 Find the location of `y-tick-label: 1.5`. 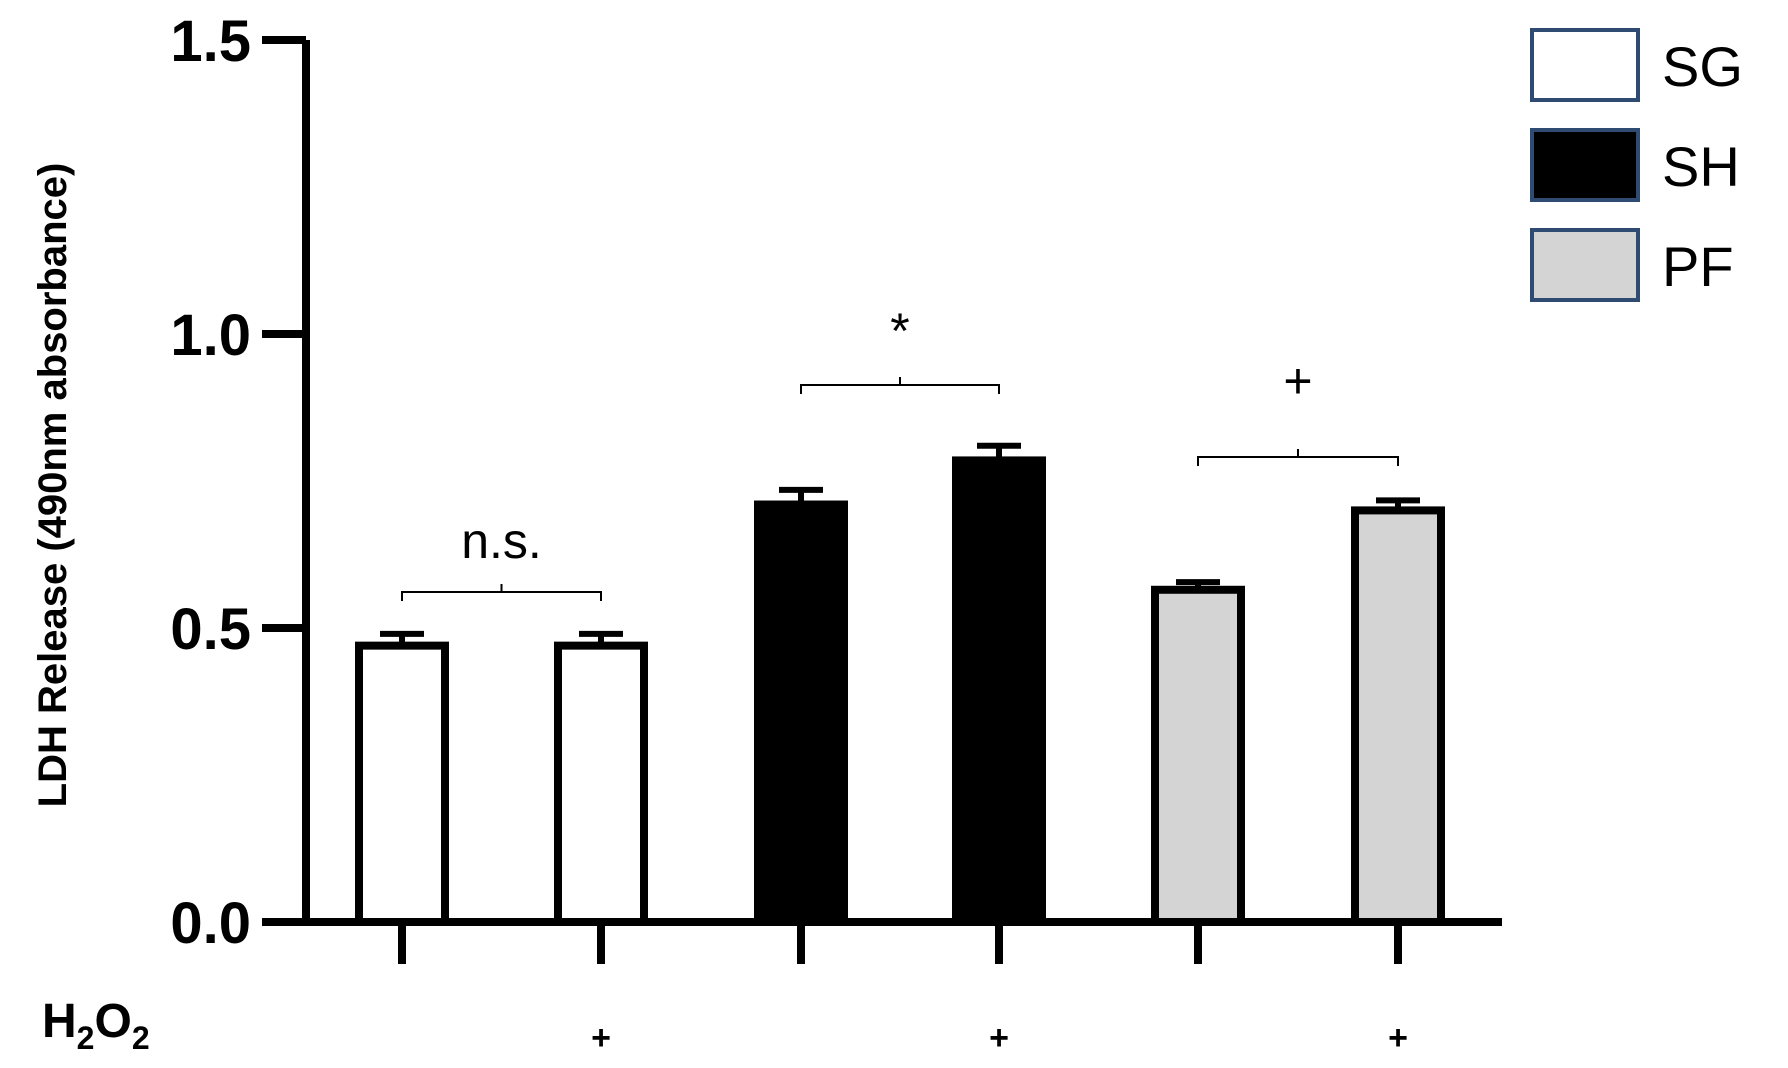

y-tick-label: 1.5 is located at coordinates (210, 41).